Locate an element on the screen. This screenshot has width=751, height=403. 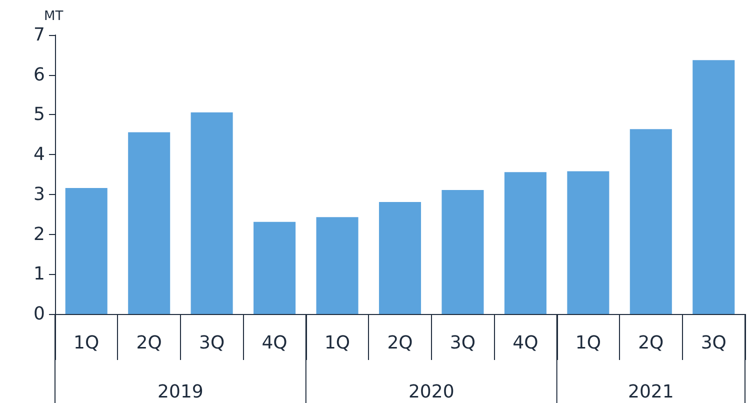
y-tick-label: 6 is located at coordinates (39, 75).